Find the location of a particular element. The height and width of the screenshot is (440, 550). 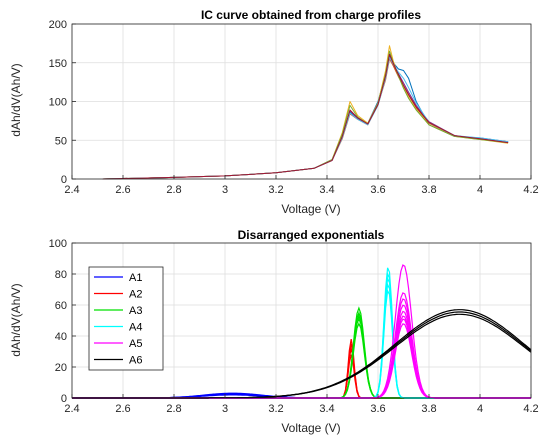

y-tick-label: 50 is located at coordinates (61, 141).